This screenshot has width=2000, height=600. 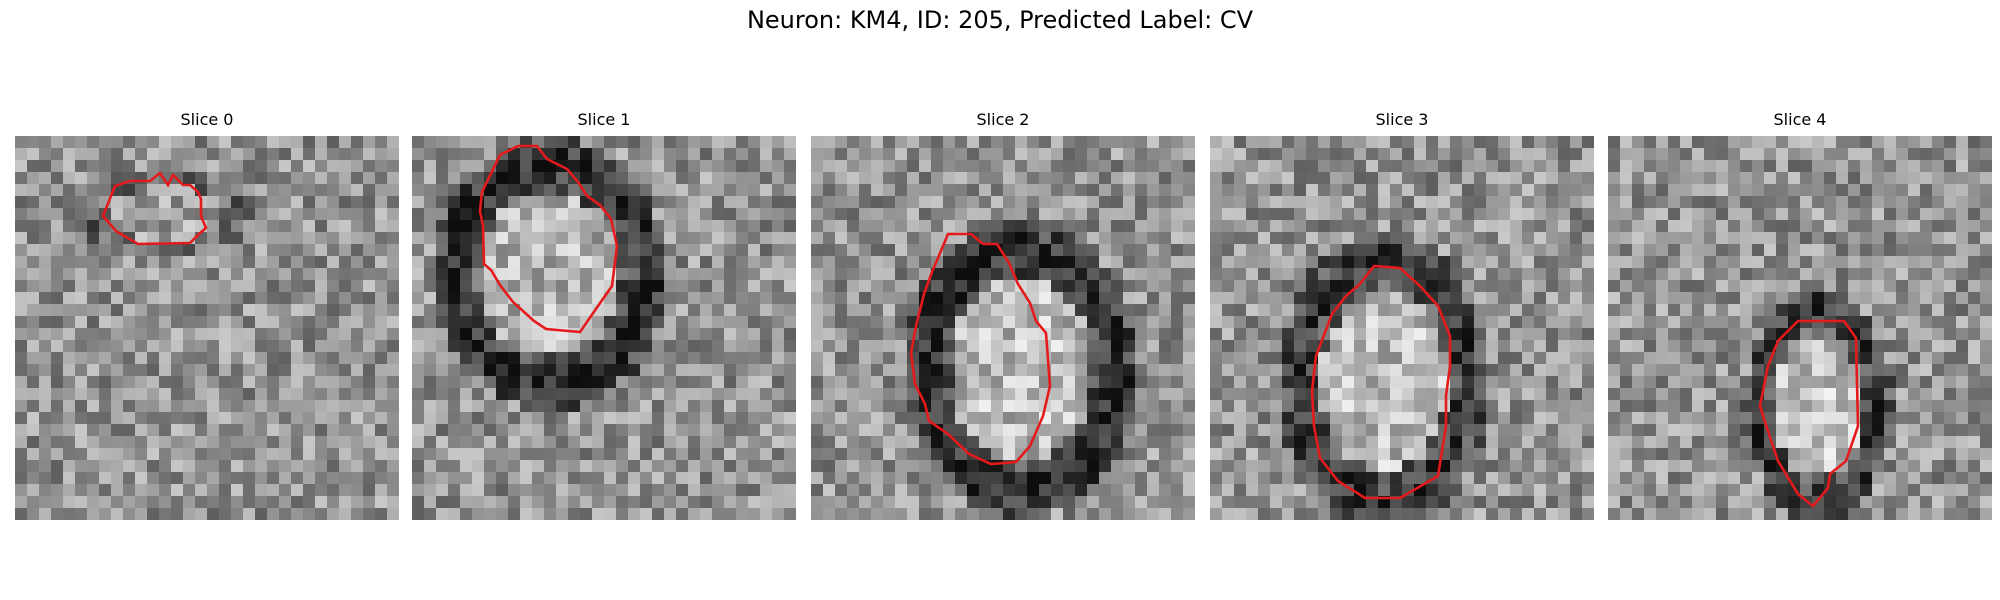 What do you see at coordinates (154, 208) in the screenshot?
I see `segmentation-contour` at bounding box center [154, 208].